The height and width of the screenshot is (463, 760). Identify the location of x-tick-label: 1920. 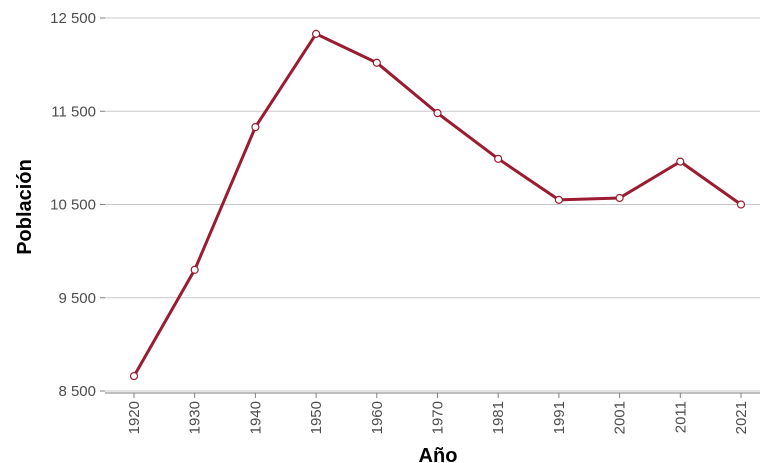
(134, 417).